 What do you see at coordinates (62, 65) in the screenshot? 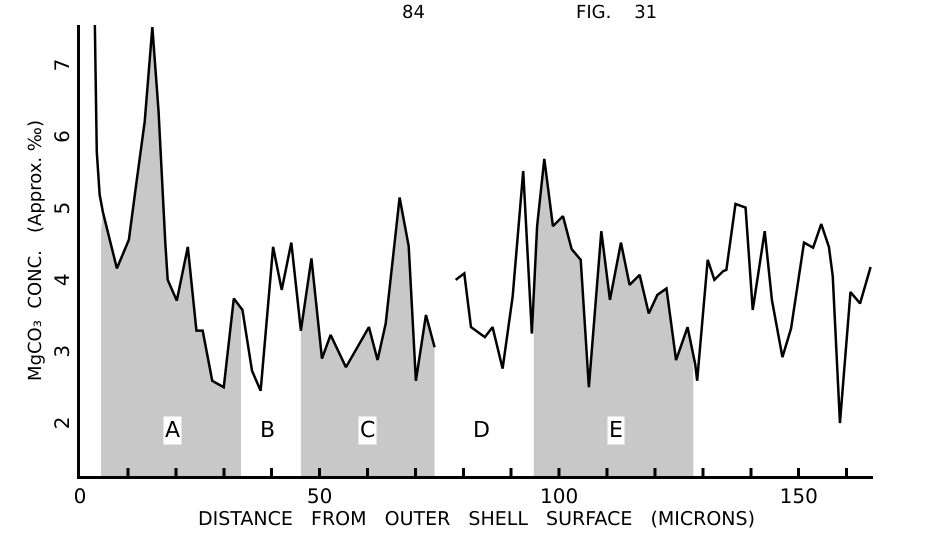
I see `y-tick-label: 7` at bounding box center [62, 65].